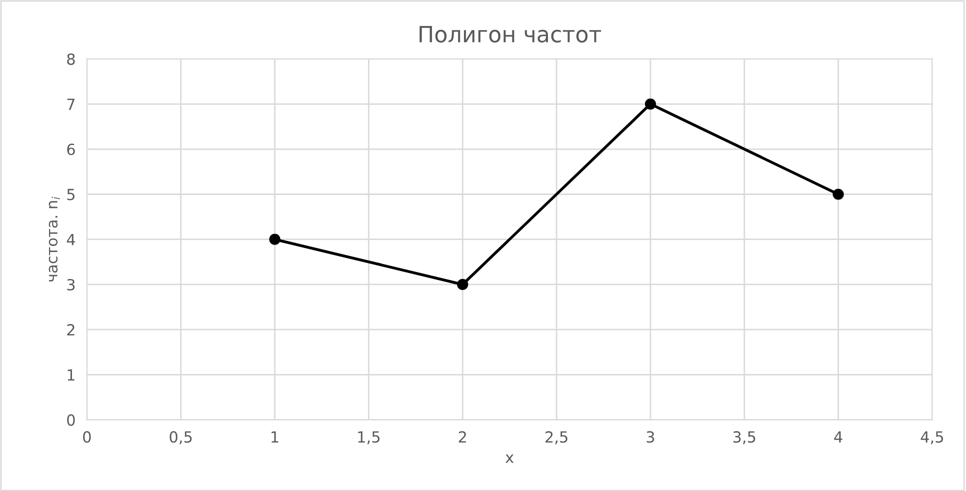 The width and height of the screenshot is (966, 491). Describe the element at coordinates (556, 437) in the screenshot. I see `x-tick-label: 2,5` at that location.